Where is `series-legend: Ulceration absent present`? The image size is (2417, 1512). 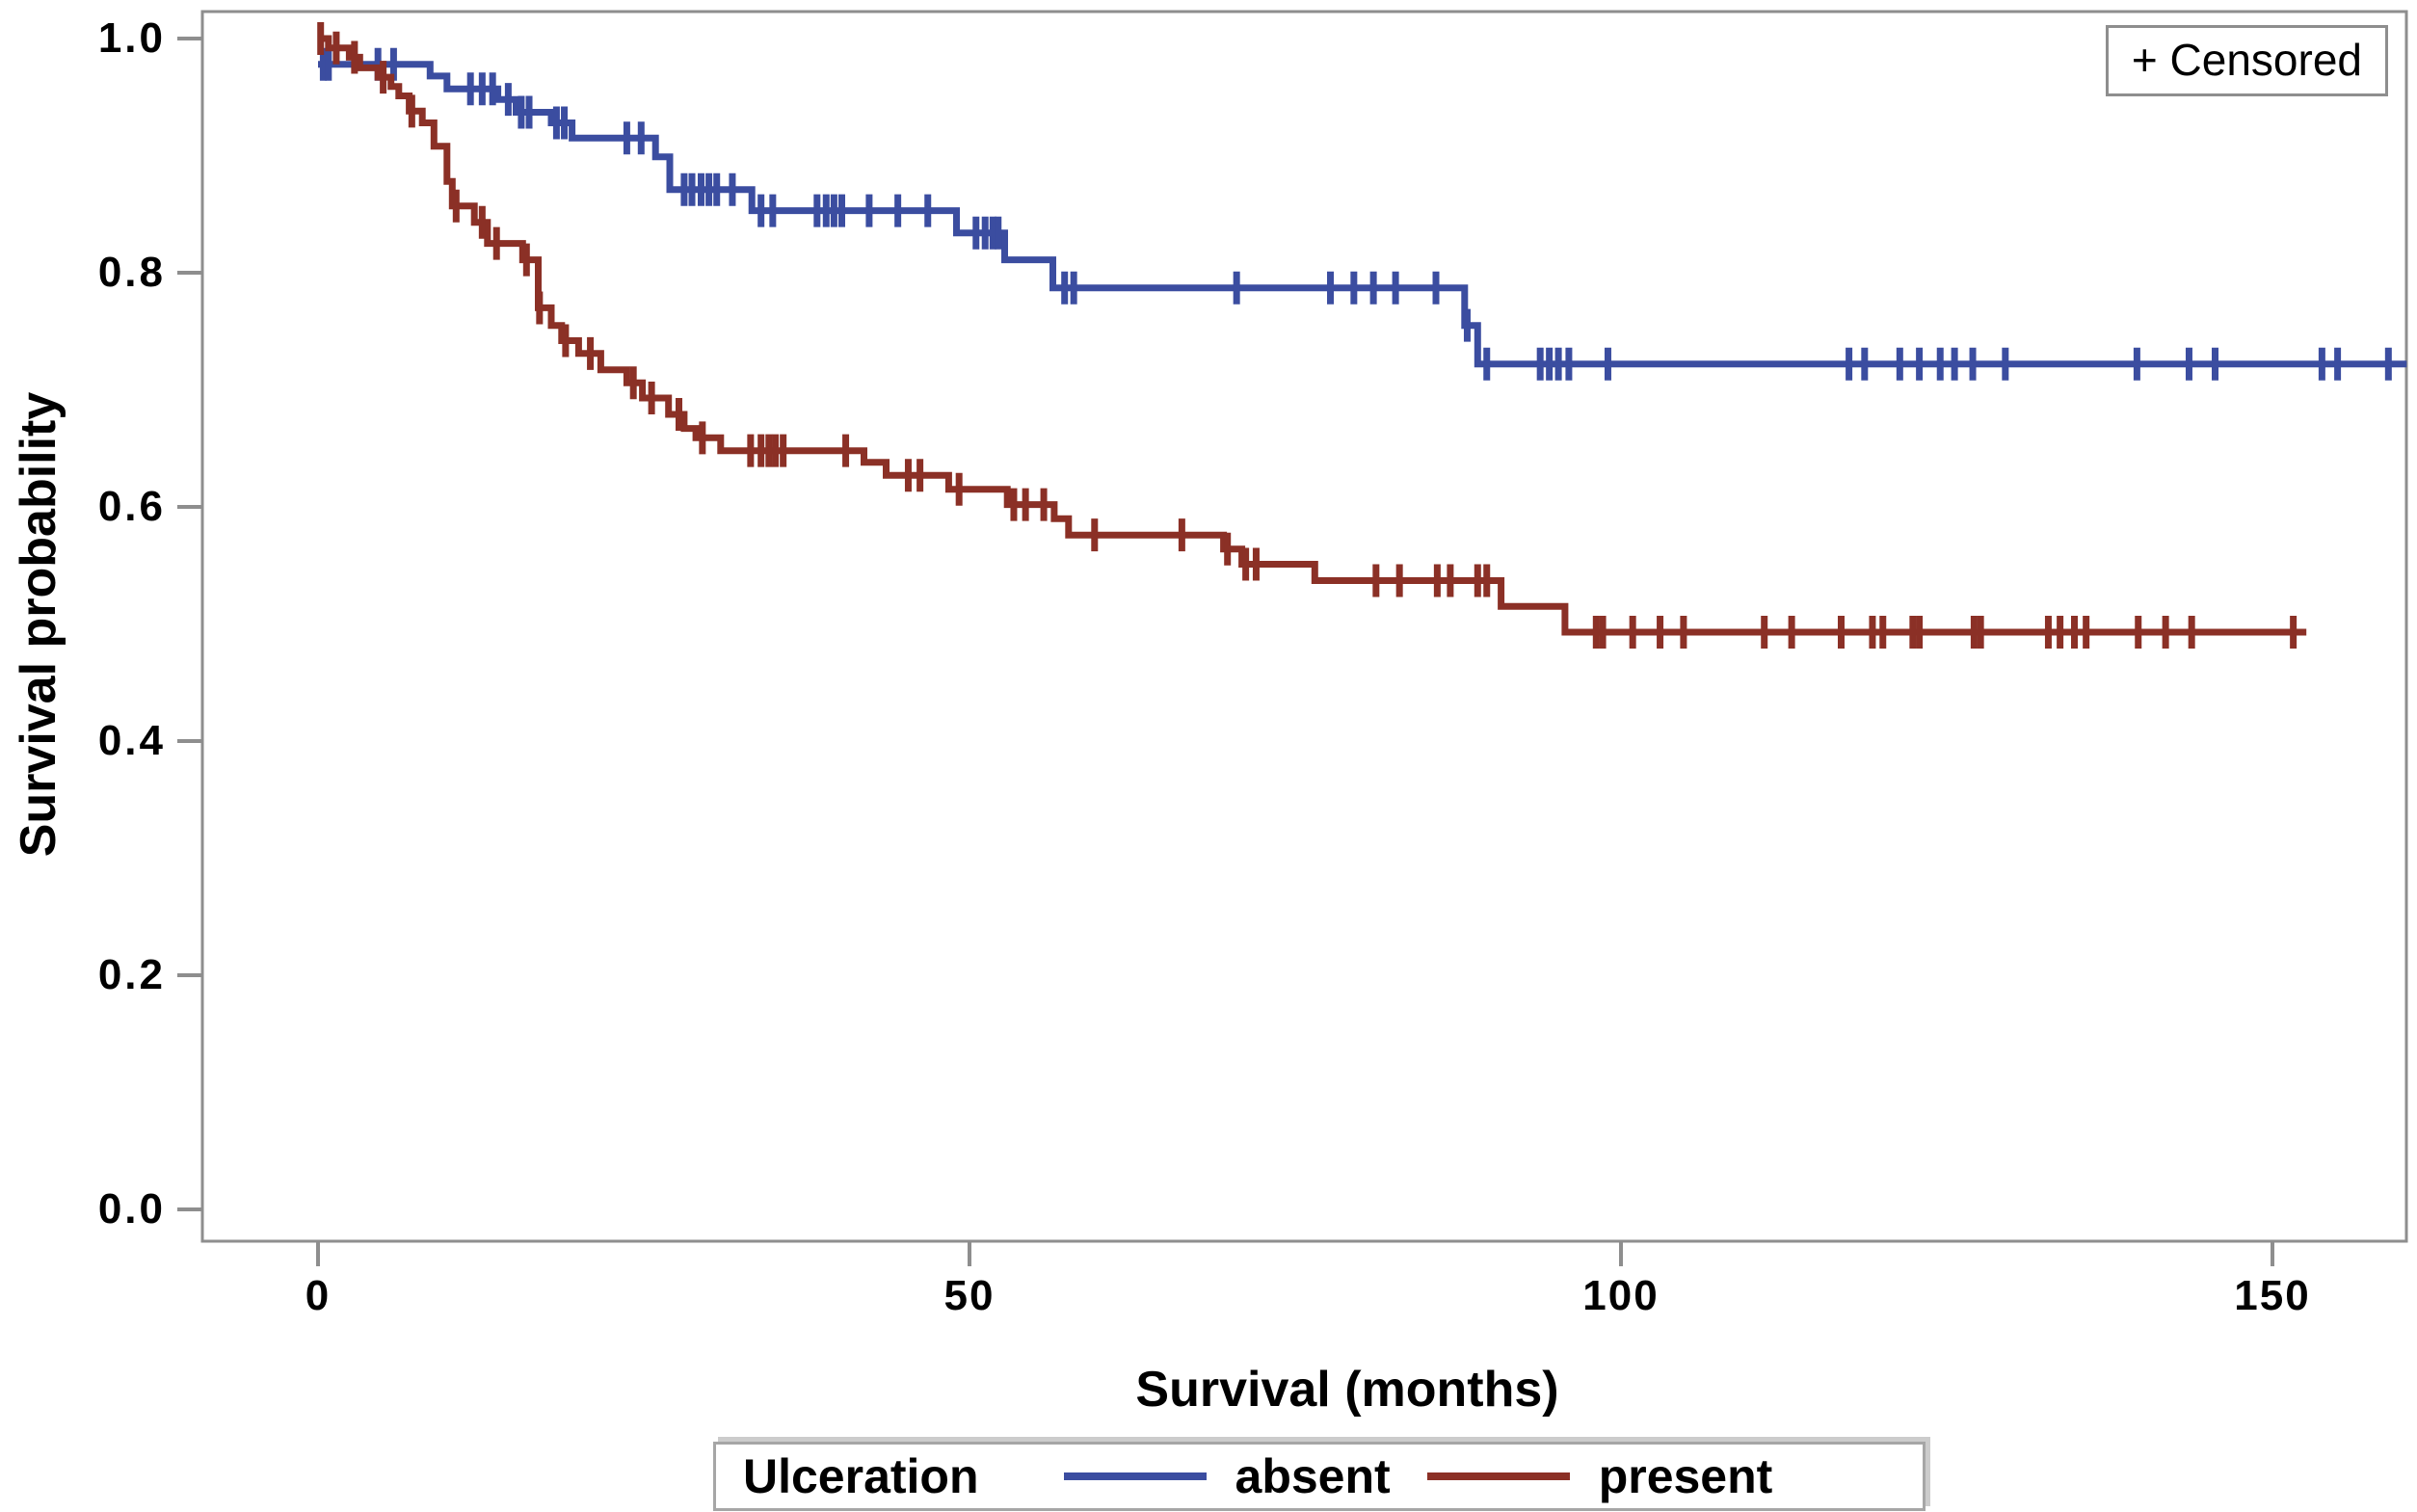 series-legend: Ulceration absent present is located at coordinates (1319, 1477).